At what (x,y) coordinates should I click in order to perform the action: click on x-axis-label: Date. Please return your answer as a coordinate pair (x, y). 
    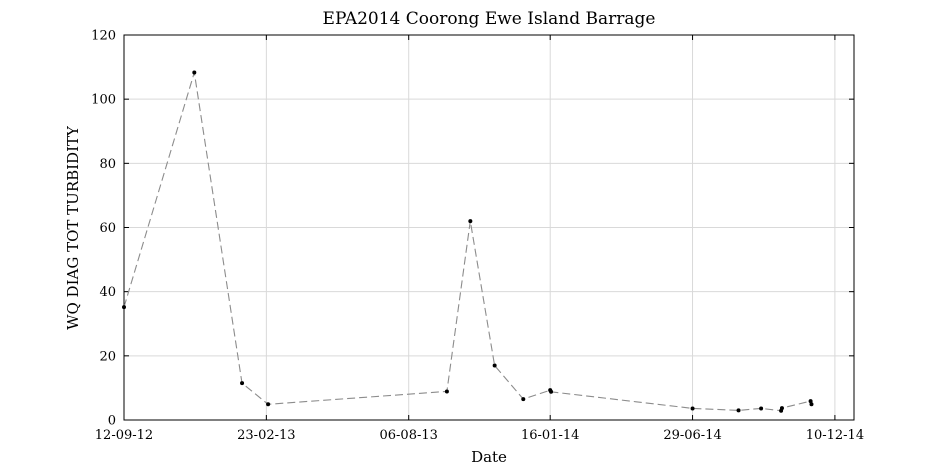
    Looking at the image, I should click on (489, 457).